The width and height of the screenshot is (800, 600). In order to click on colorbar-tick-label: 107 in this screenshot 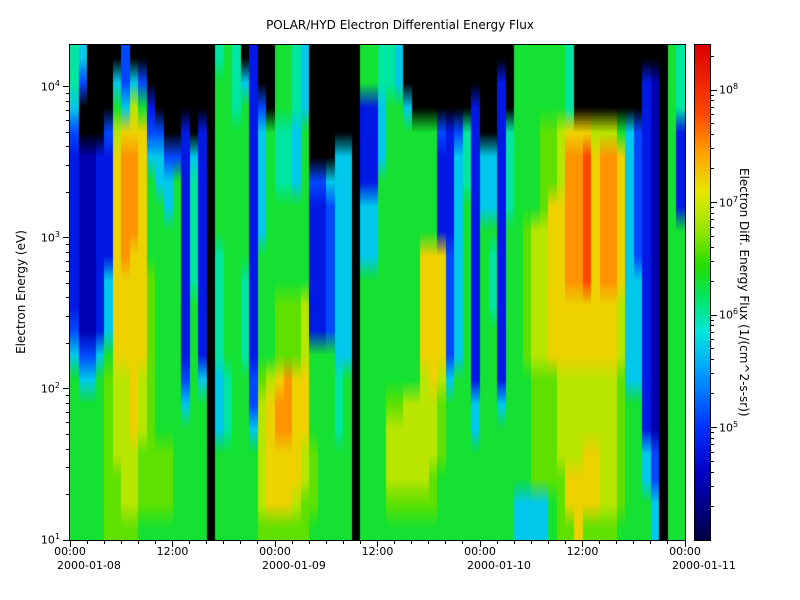, I will do `click(729, 202)`.